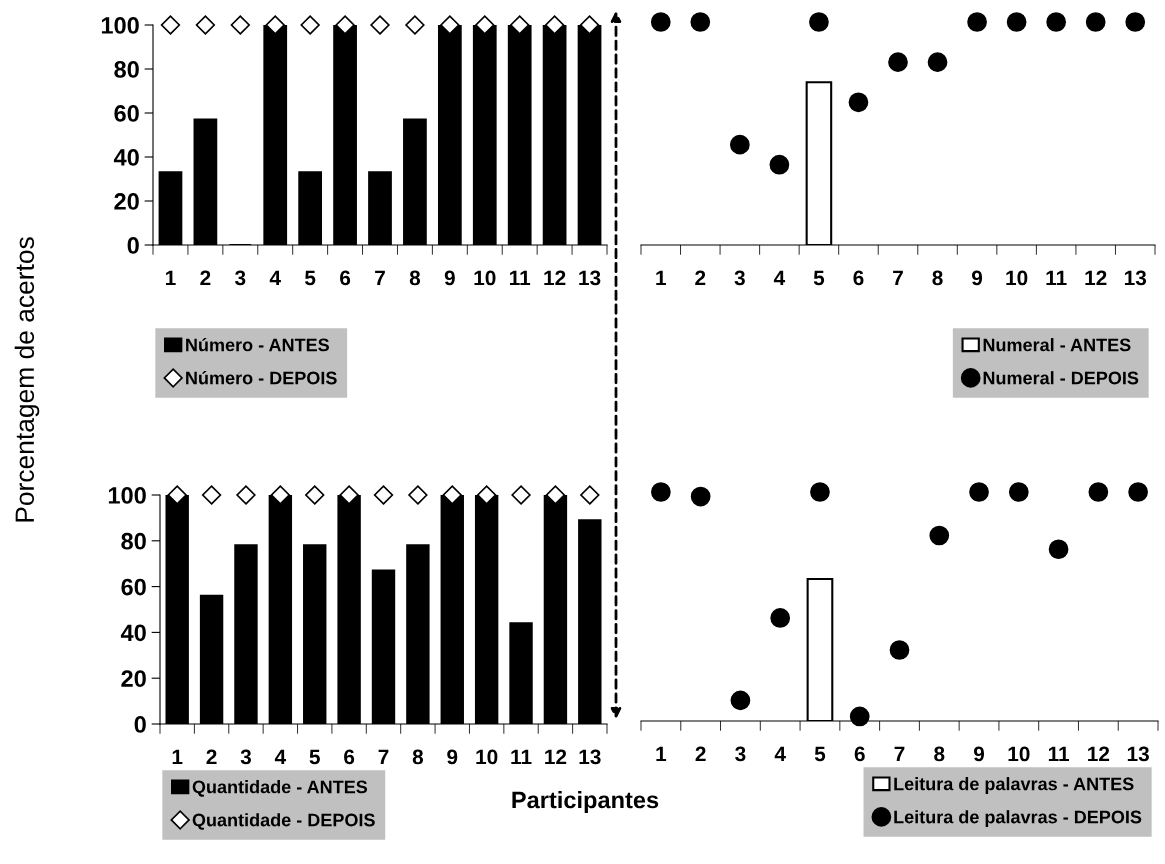 The height and width of the screenshot is (864, 1165). Describe the element at coordinates (1061, 378) in the screenshot. I see `legend-label: Numeral - DEPOIS` at that location.